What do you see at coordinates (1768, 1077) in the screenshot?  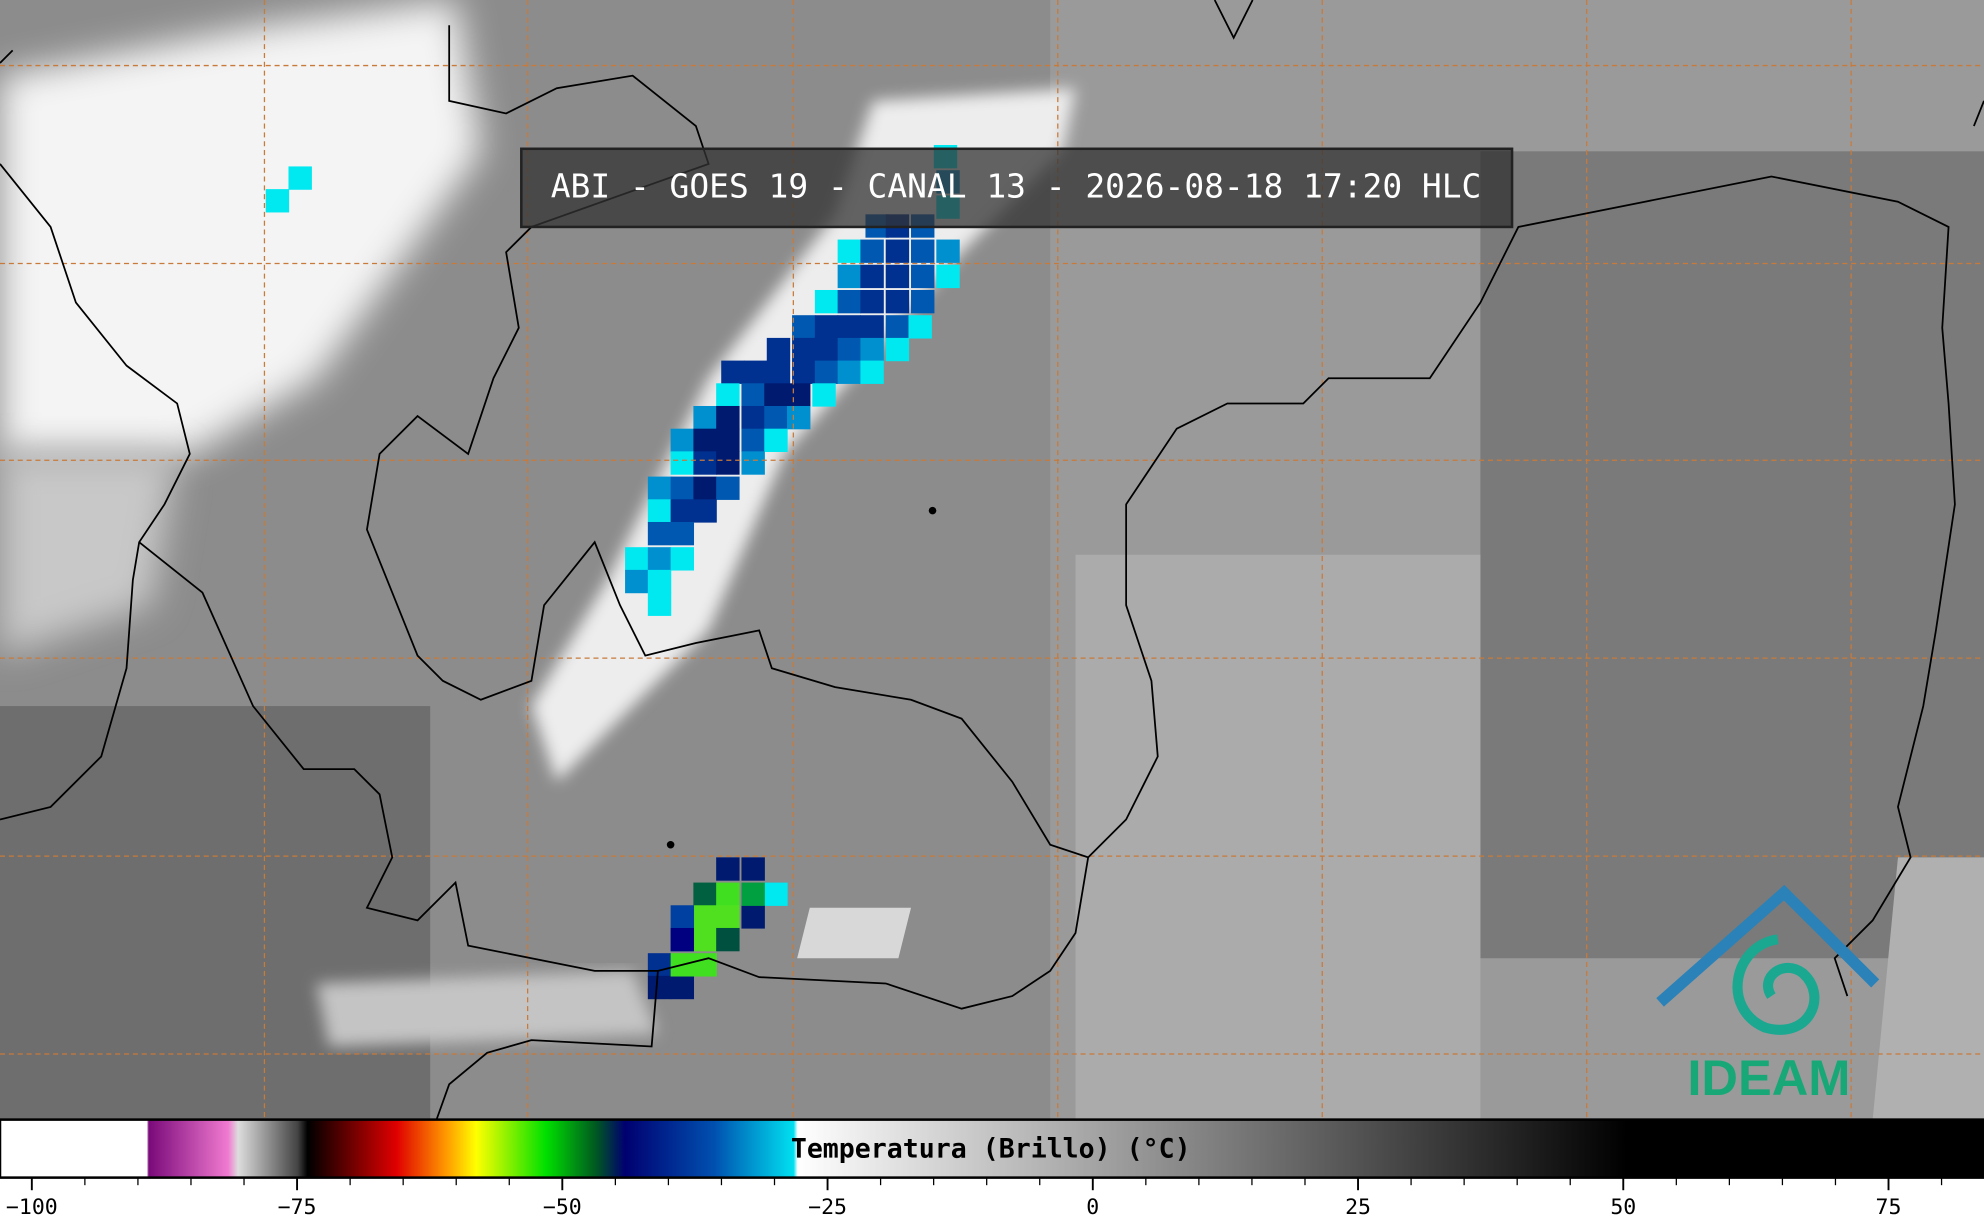 I see `logo-text: IDEAM` at bounding box center [1768, 1077].